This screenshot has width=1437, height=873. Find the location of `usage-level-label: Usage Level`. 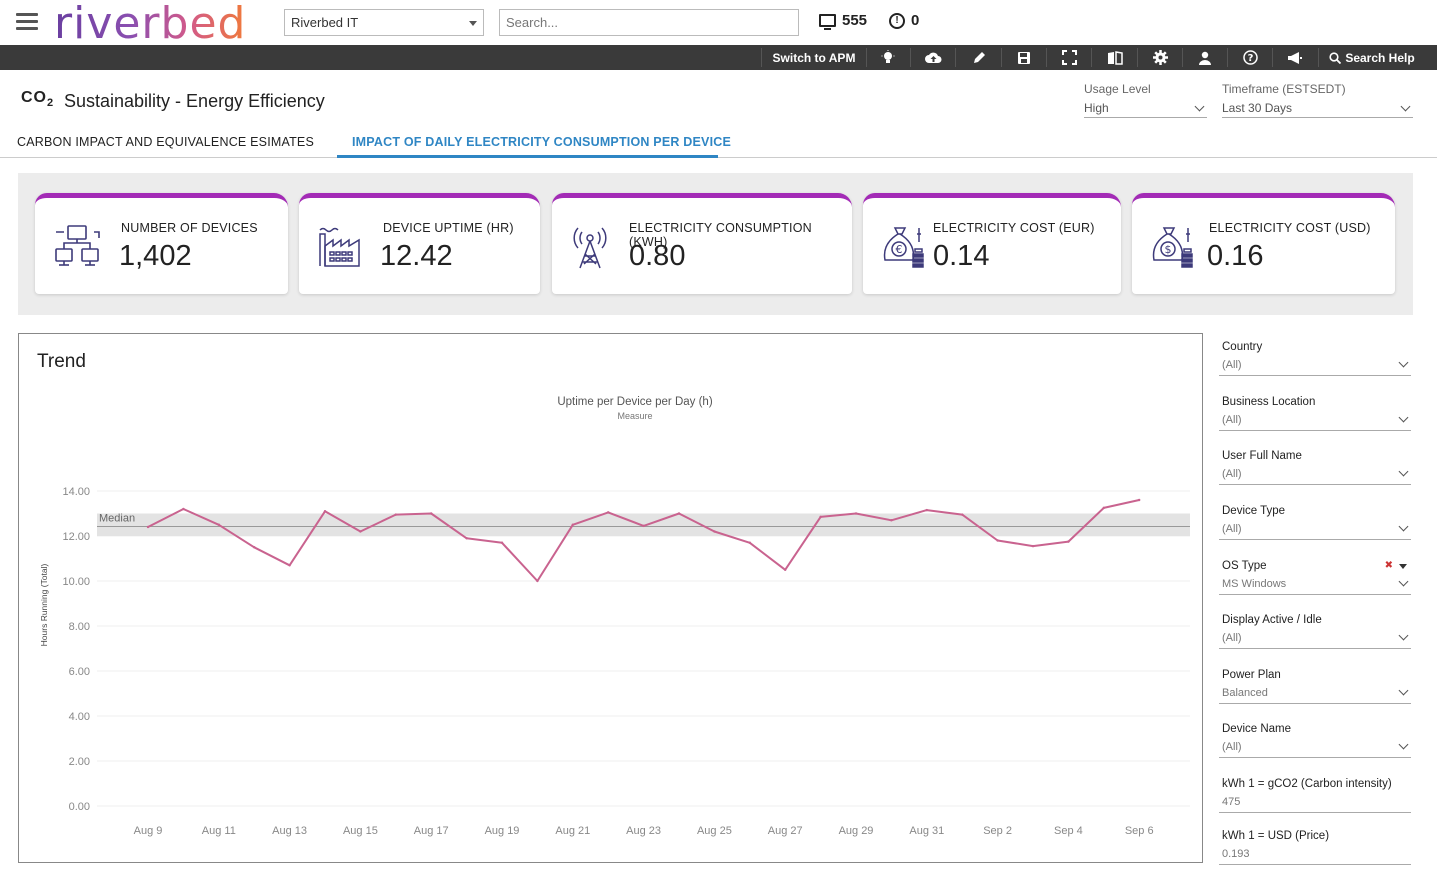

usage-level-label: Usage Level is located at coordinates (1117, 89).